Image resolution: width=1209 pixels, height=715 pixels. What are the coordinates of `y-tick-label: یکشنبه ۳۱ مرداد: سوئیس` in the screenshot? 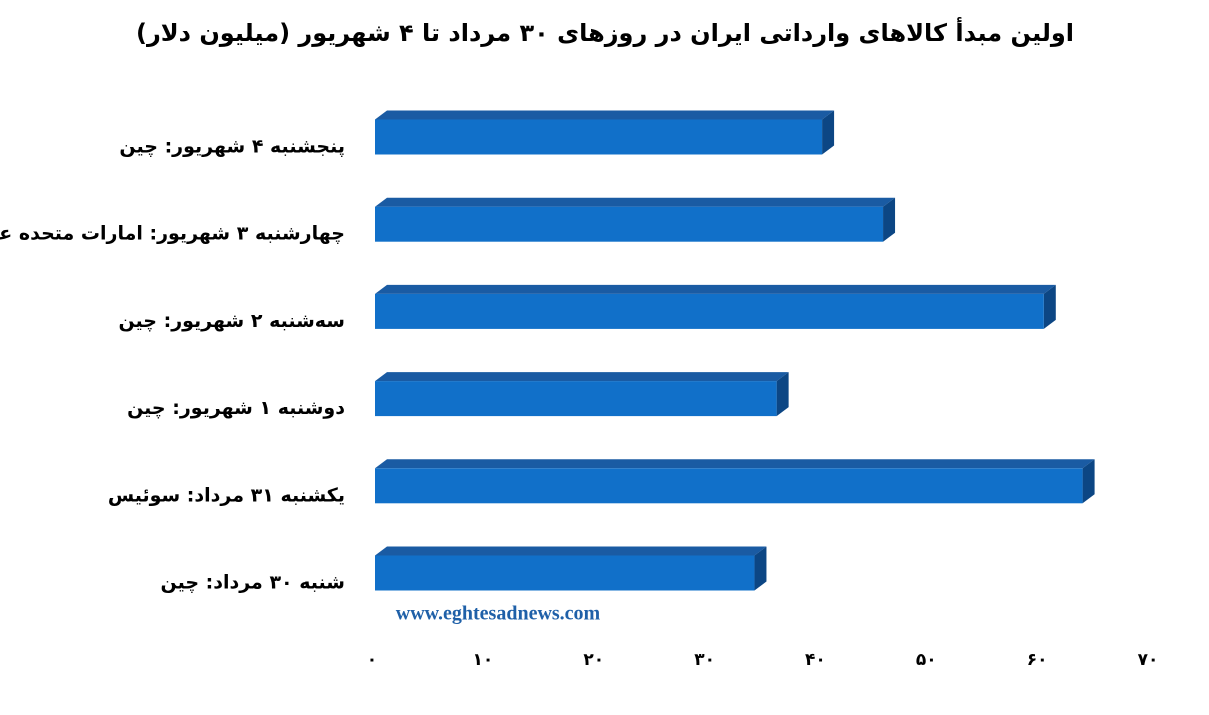 It's located at (226, 495).